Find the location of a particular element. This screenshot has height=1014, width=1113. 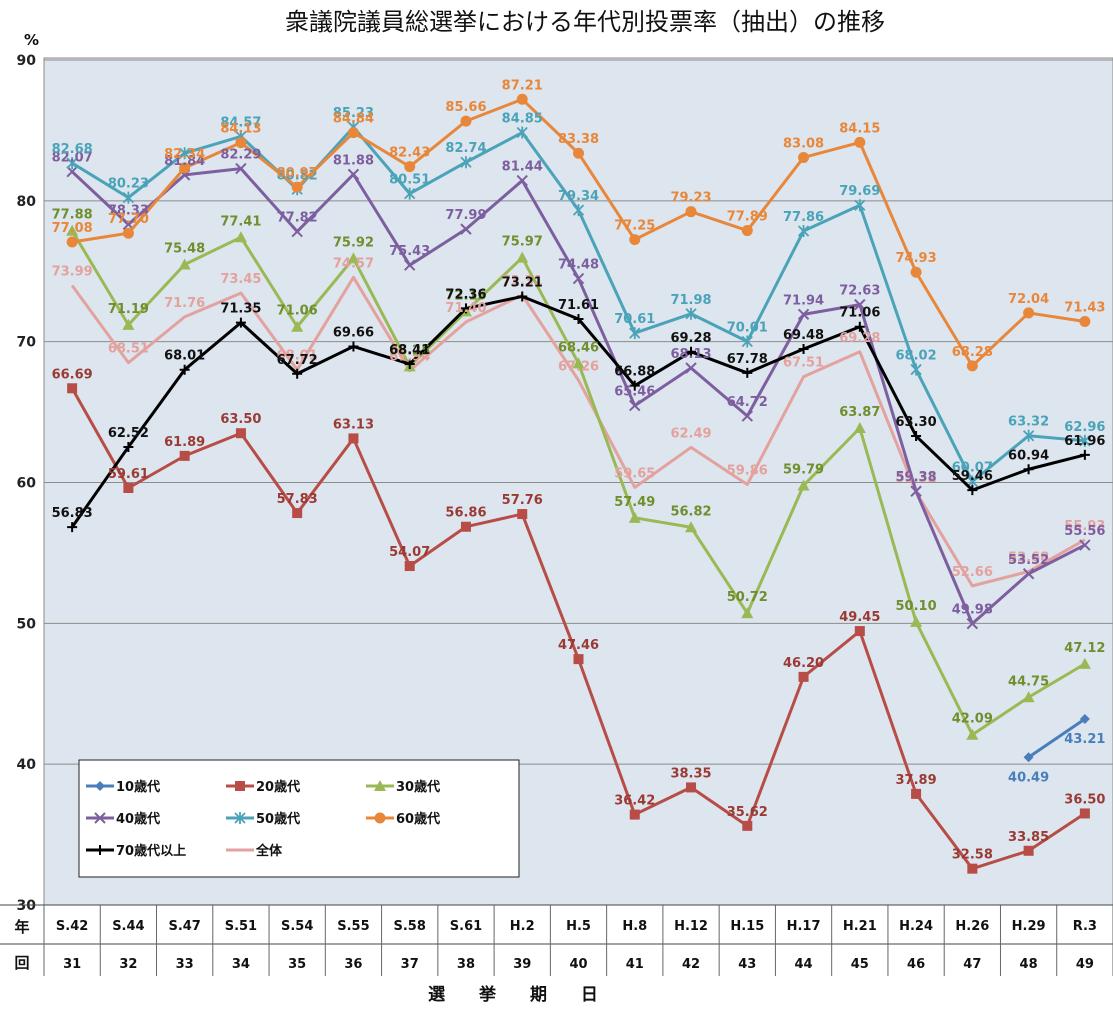

session-number: 35 is located at coordinates (297, 964).